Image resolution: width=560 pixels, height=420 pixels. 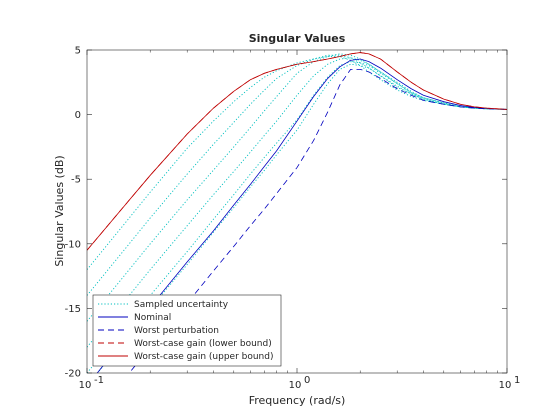 I want to click on chart-title: Singular Values, so click(x=297, y=38).